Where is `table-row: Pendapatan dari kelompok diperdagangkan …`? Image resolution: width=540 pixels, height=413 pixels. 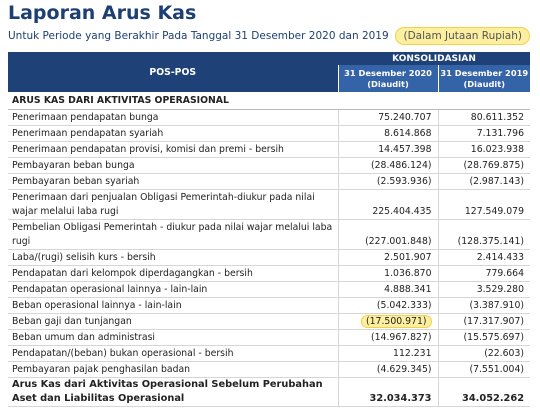 table-row: Pendapatan dari kelompok diperdagangkan … is located at coordinates (269, 273).